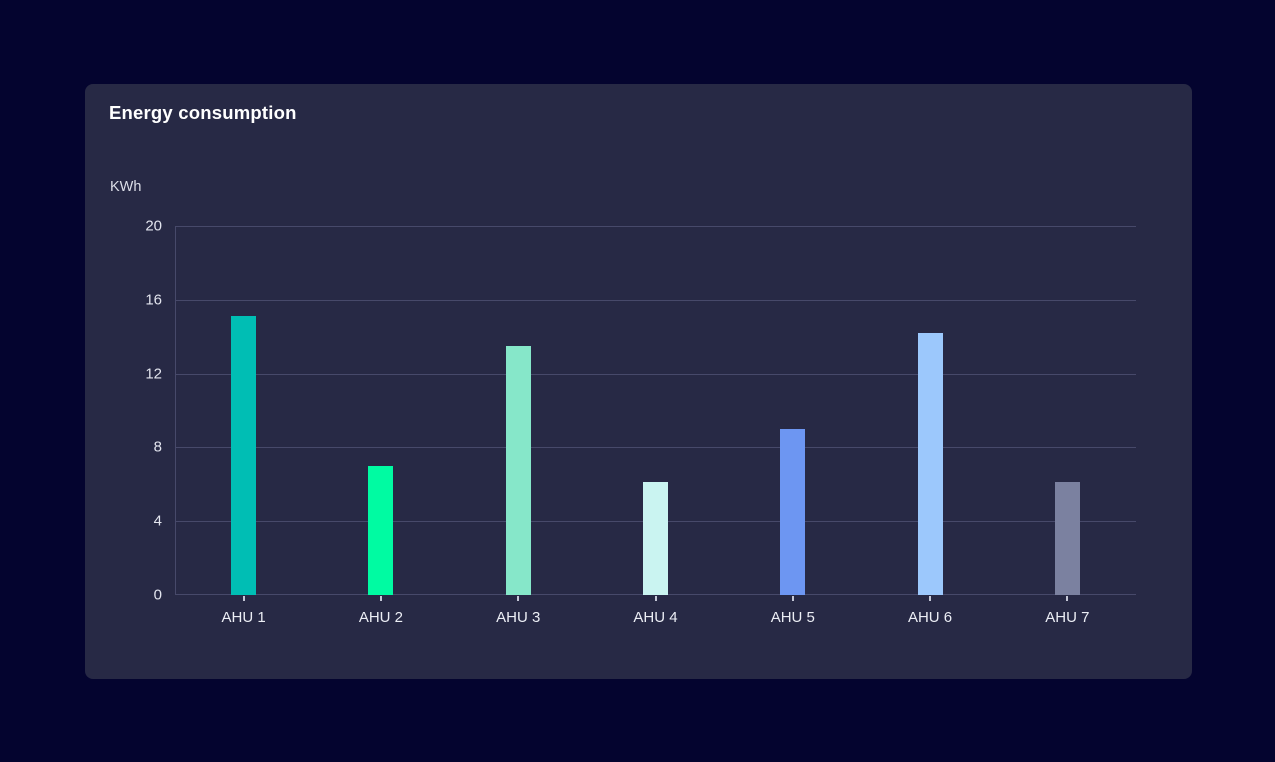 The width and height of the screenshot is (1275, 762). Describe the element at coordinates (518, 617) in the screenshot. I see `x-axis-label-3: AHU 3` at that location.